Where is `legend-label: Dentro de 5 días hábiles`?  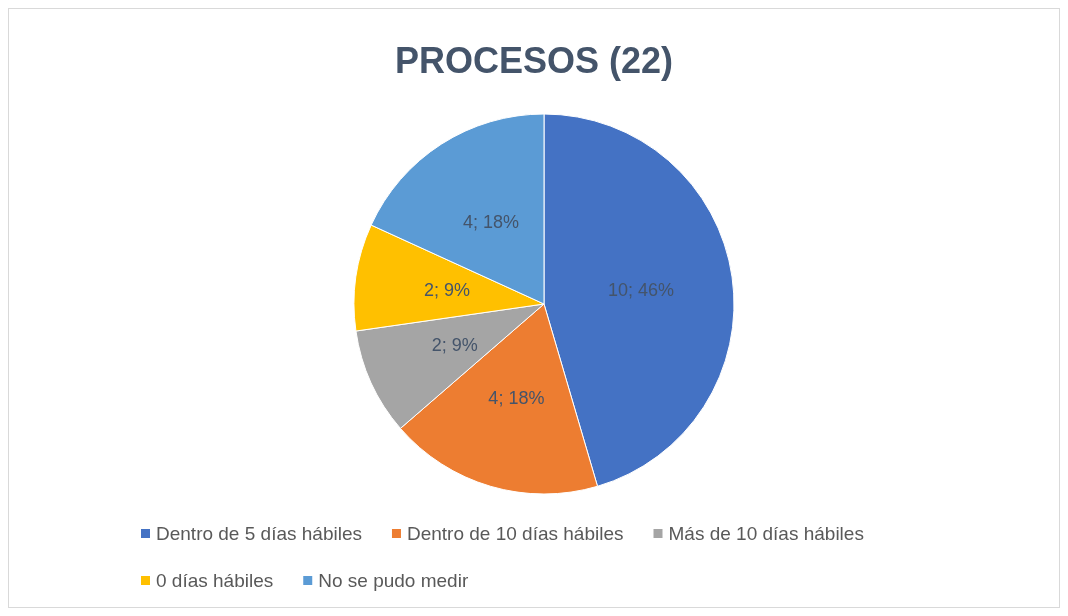 legend-label: Dentro de 5 días hábiles is located at coordinates (259, 533).